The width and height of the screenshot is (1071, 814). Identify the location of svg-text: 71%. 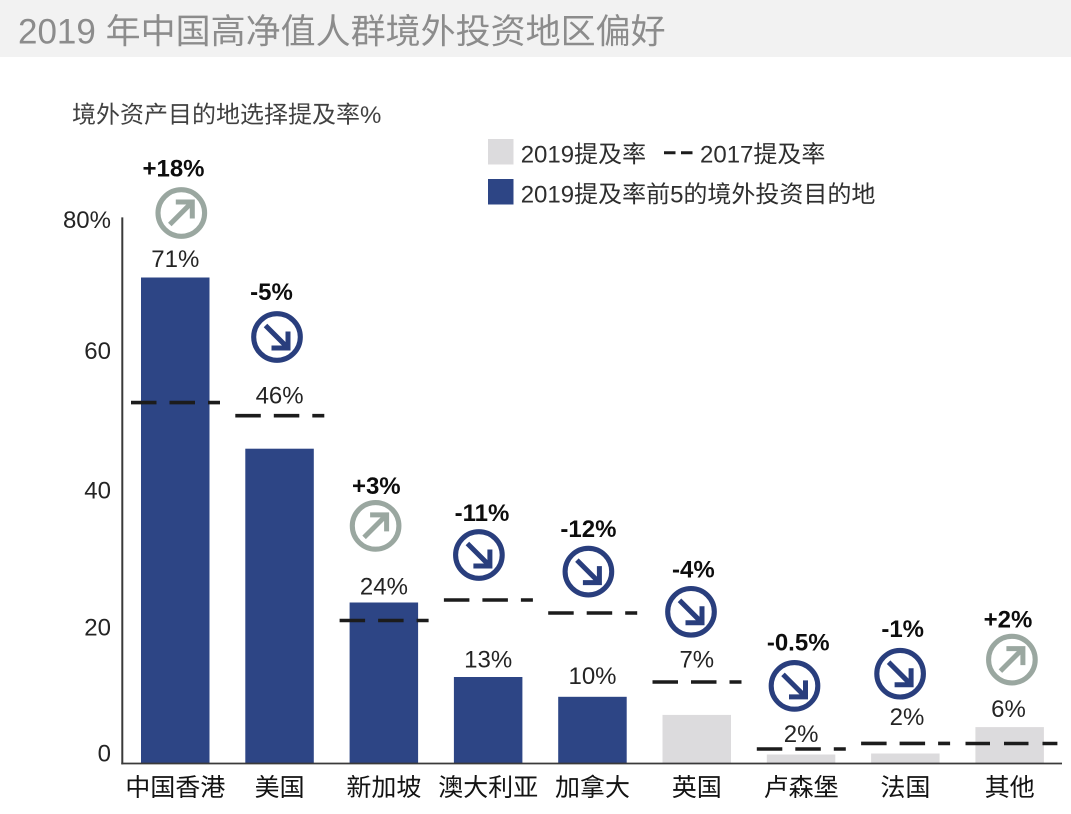
(175, 259).